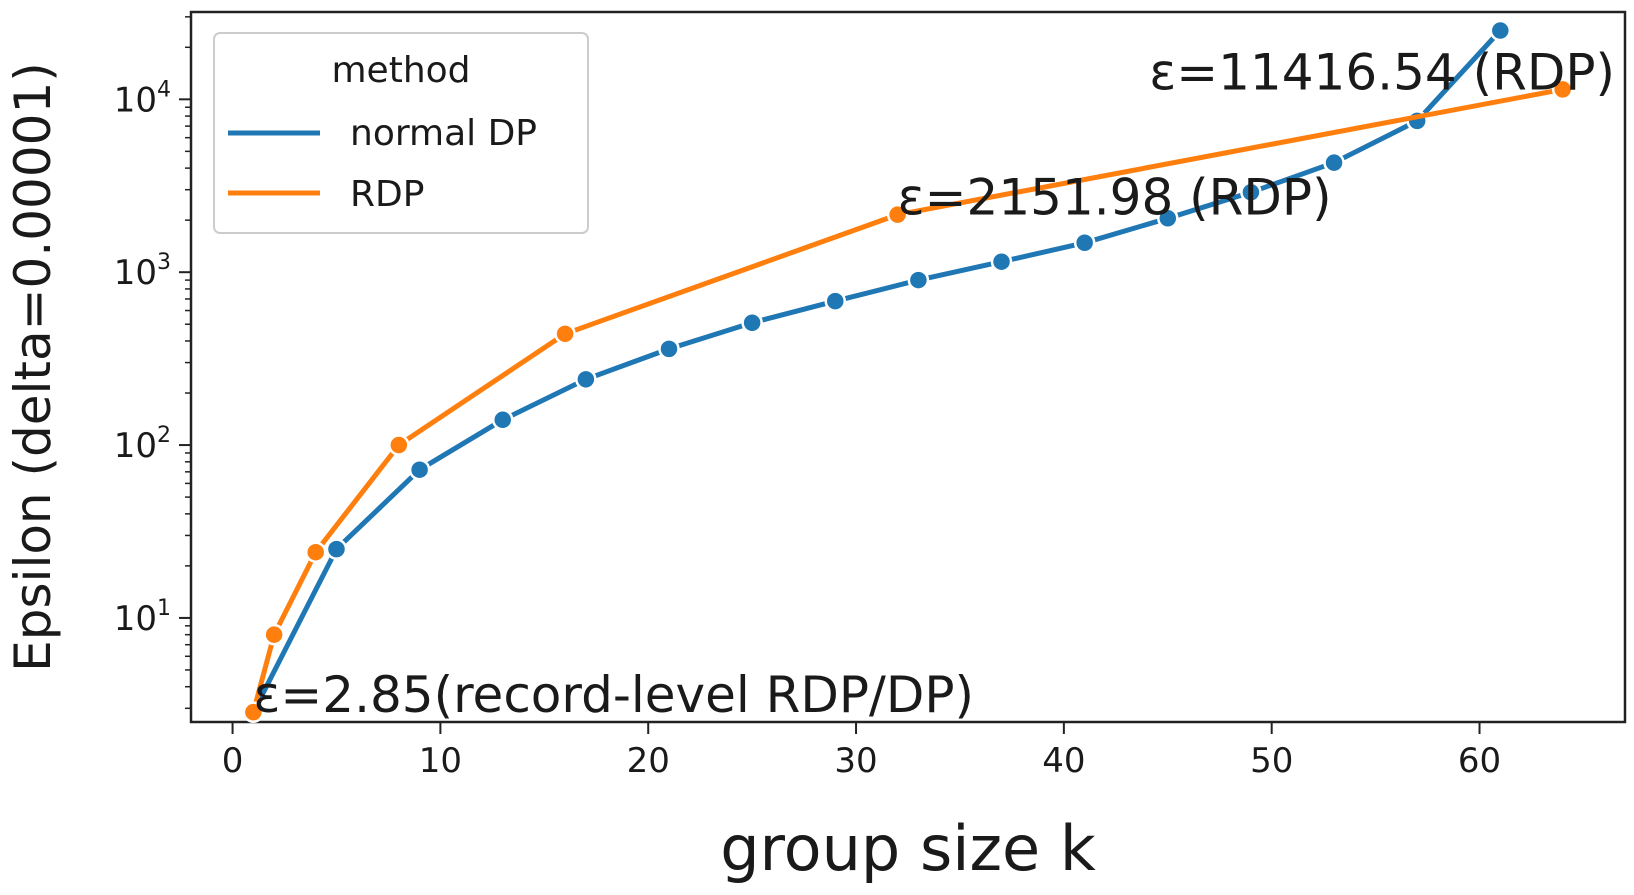 This screenshot has height=895, width=1634. Describe the element at coordinates (1479, 761) in the screenshot. I see `x-tick-label: 60` at that location.